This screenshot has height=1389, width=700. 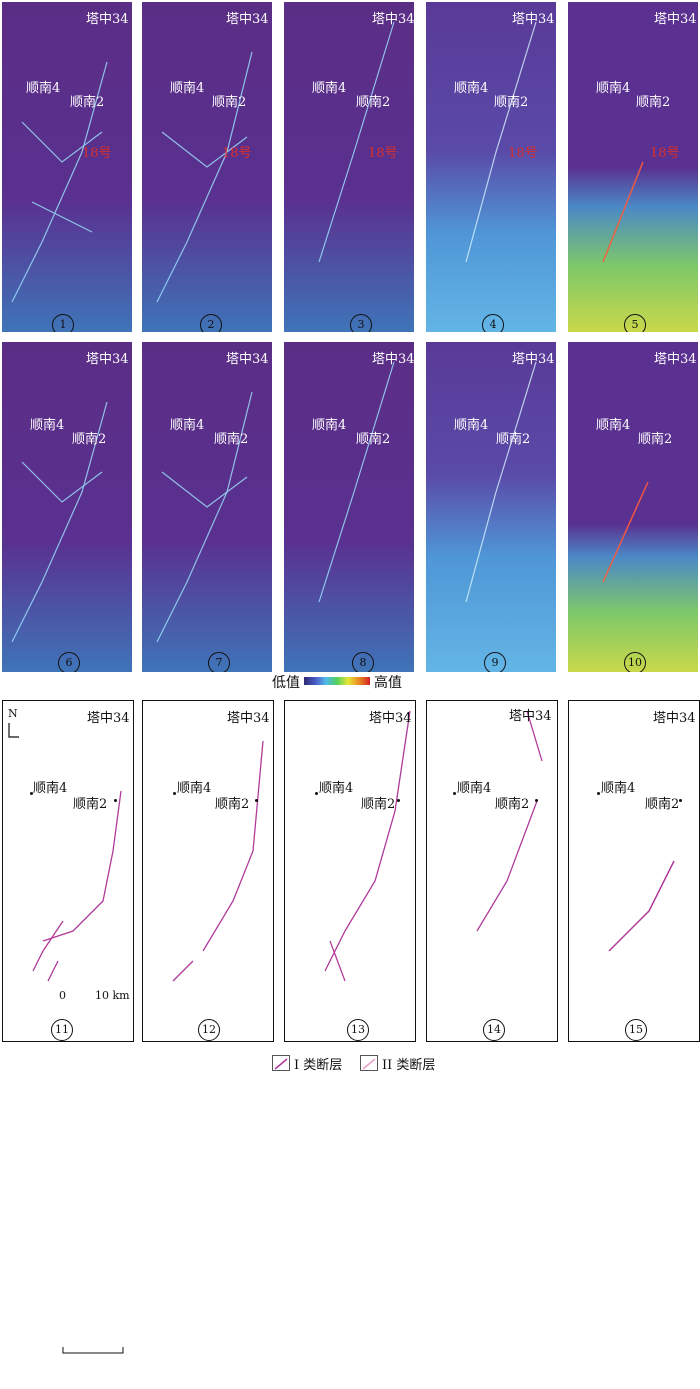 What do you see at coordinates (495, 662) in the screenshot?
I see `panel-number: 9` at bounding box center [495, 662].